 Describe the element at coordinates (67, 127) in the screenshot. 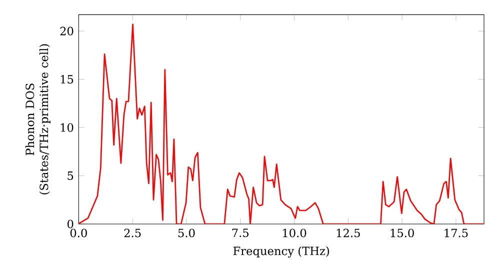

I see `y-tick-label: 10` at that location.